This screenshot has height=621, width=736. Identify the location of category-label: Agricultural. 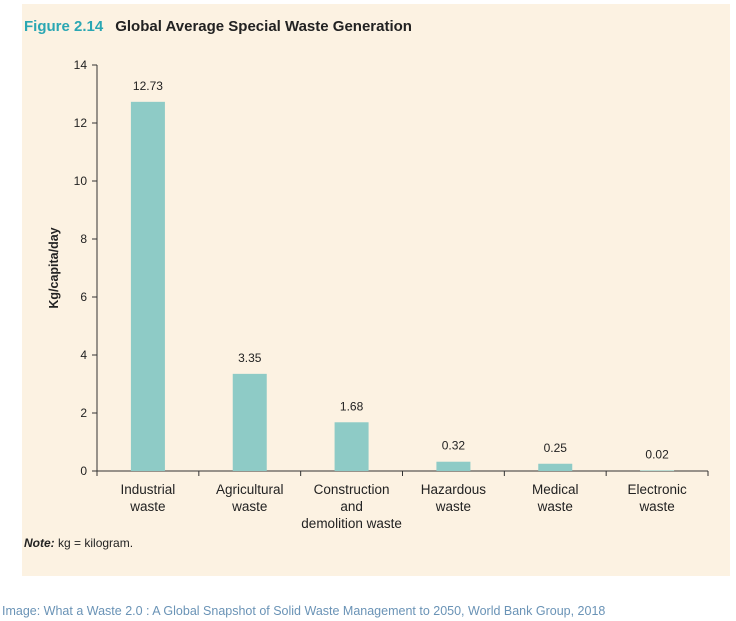
(250, 489).